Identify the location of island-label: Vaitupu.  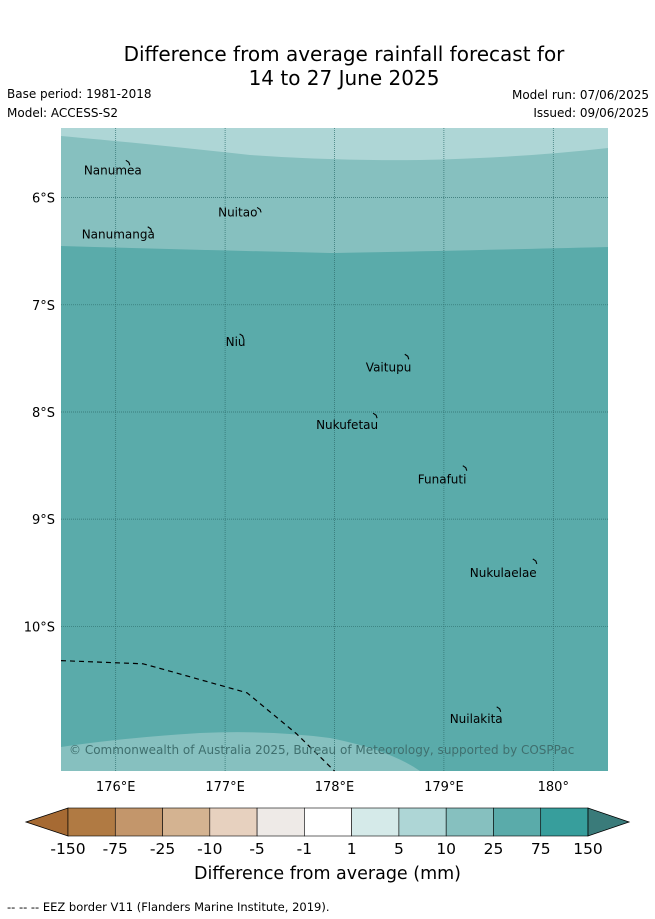
(389, 367).